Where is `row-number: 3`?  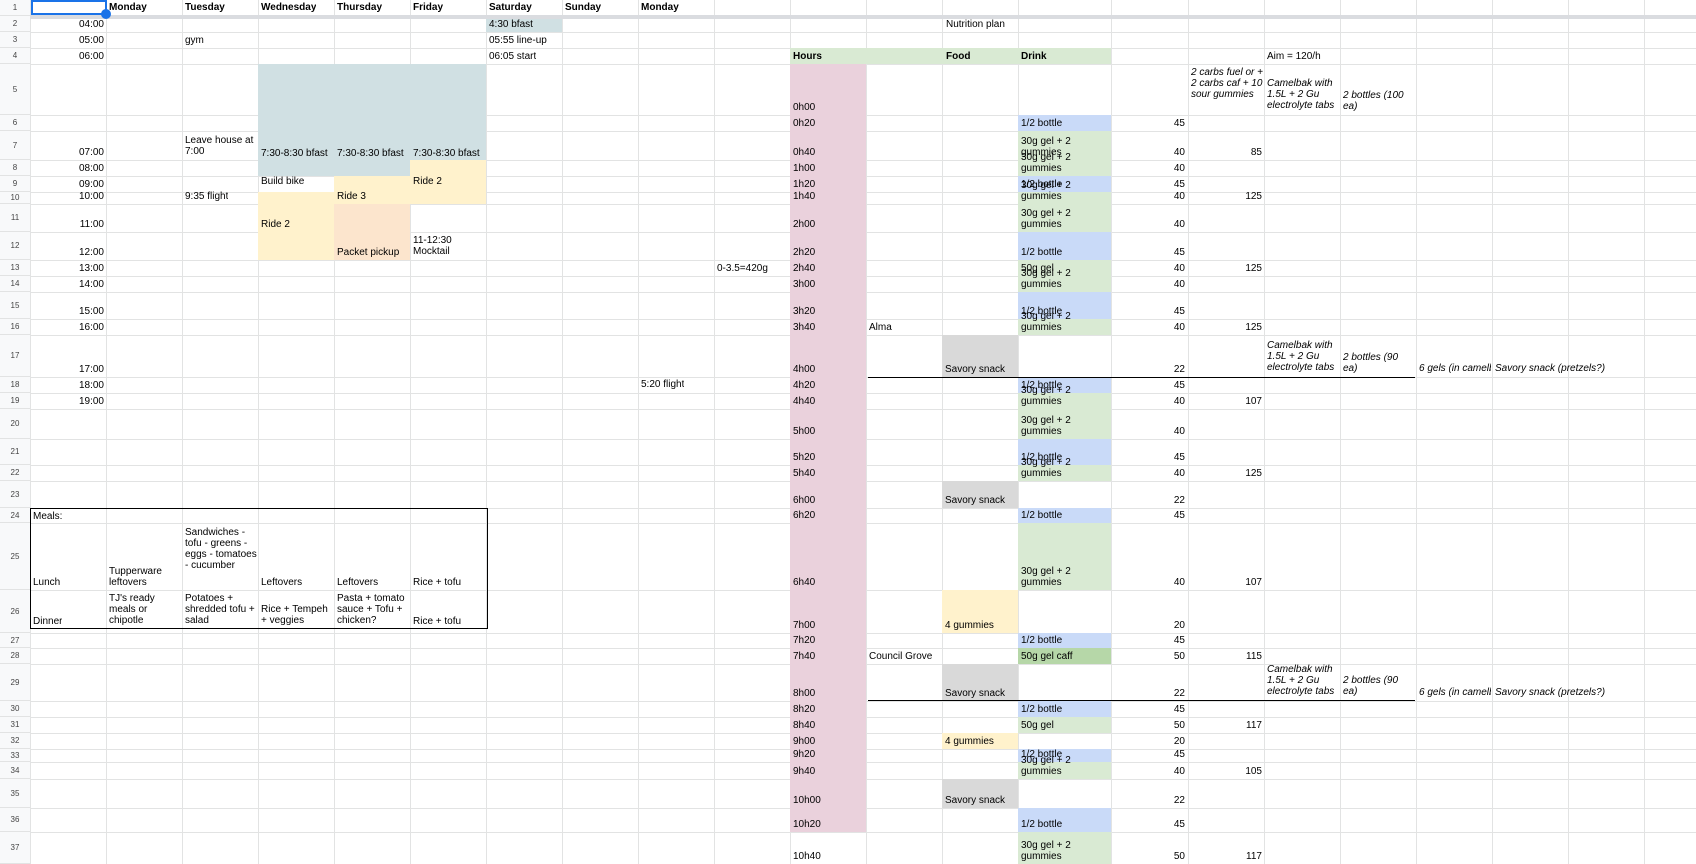 row-number: 3 is located at coordinates (15, 40).